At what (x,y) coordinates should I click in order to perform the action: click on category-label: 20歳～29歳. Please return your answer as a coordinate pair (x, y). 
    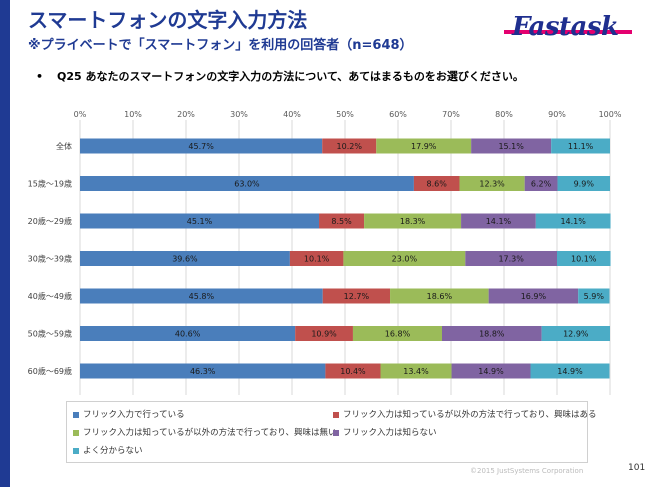
    Looking at the image, I should click on (50, 221).